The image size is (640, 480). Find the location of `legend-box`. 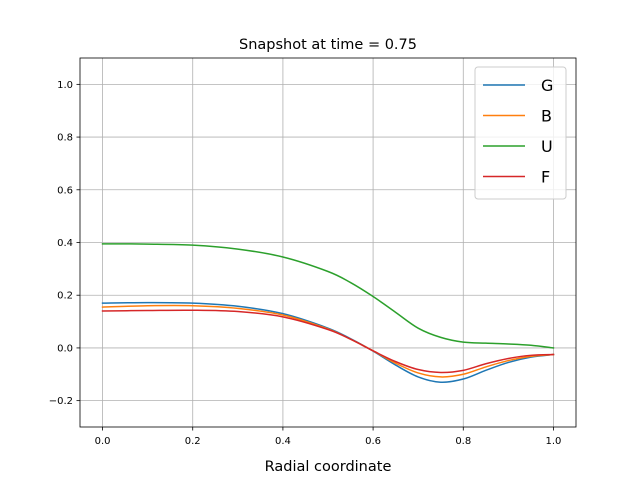

legend-box is located at coordinates (520, 133).